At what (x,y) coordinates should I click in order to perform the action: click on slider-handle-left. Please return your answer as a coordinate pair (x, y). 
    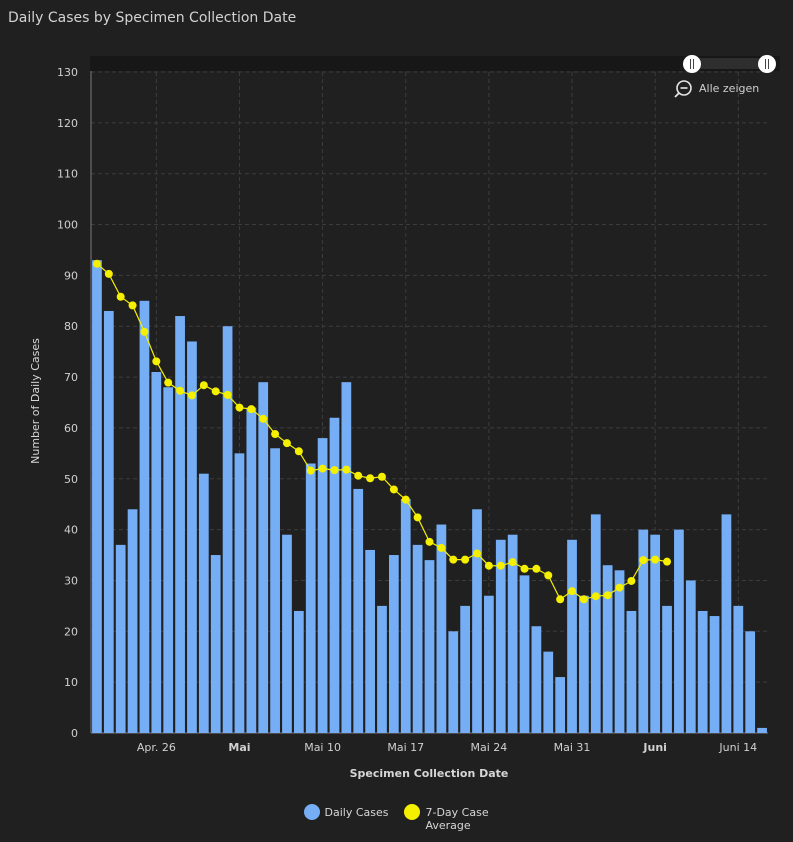
    Looking at the image, I should click on (692, 64).